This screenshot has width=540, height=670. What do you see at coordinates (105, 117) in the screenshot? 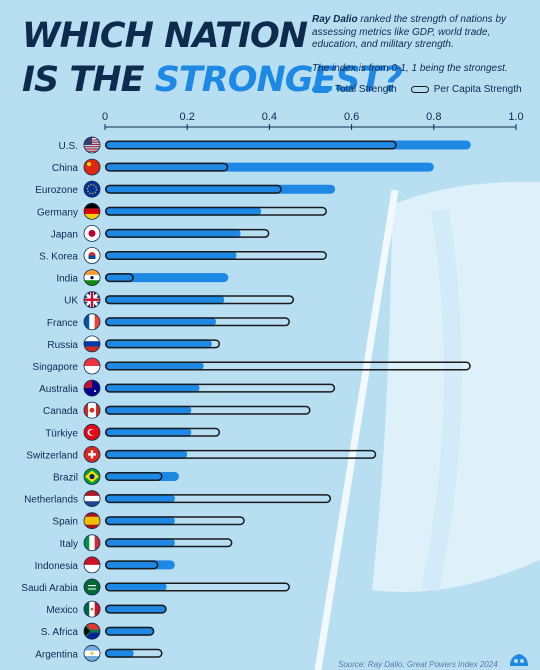
I see `x-tick-label-0: 0` at bounding box center [105, 117].